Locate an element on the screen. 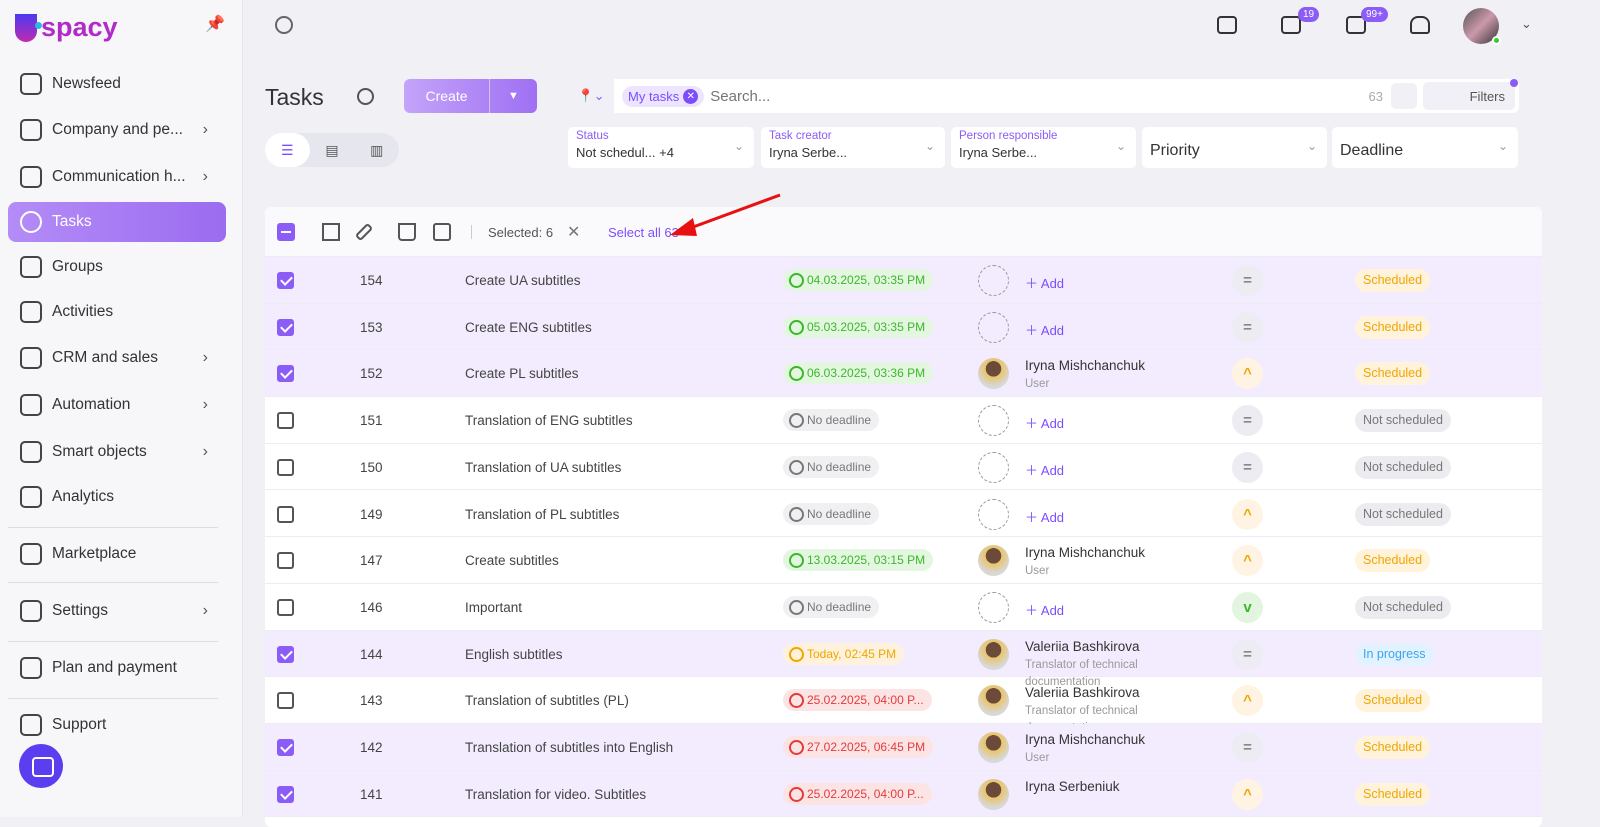 This screenshot has width=1600, height=827. filter-deadline: Deadline ⌄ is located at coordinates (1425, 147).